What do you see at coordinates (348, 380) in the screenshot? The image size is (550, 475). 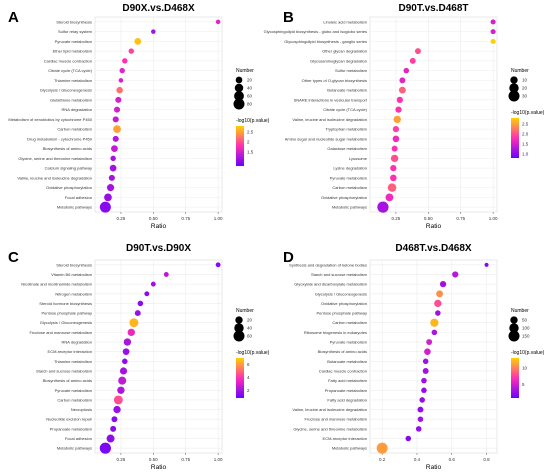 I see `y-tick-label: Fatty acid metabolism` at bounding box center [348, 380].